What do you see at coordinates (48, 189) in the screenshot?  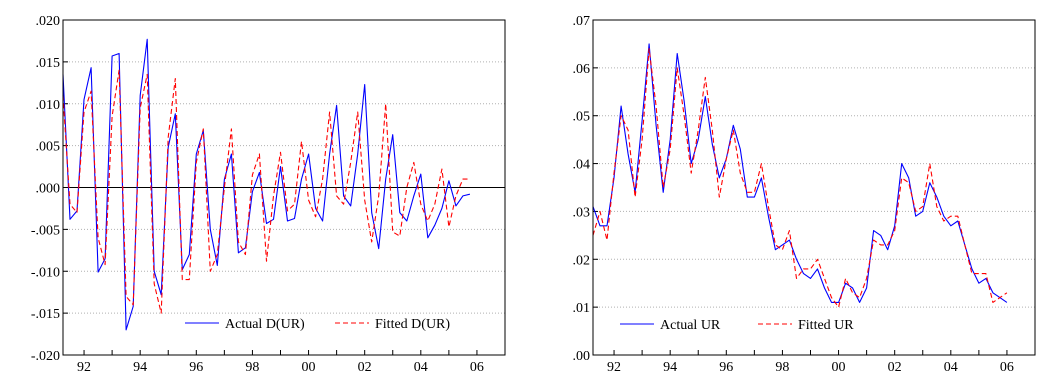 I see `y-tick-label: .000` at bounding box center [48, 189].